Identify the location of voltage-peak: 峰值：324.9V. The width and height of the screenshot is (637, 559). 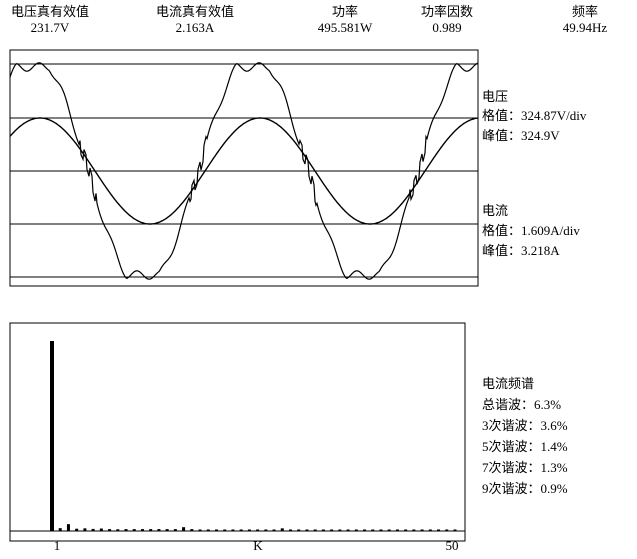
(521, 135).